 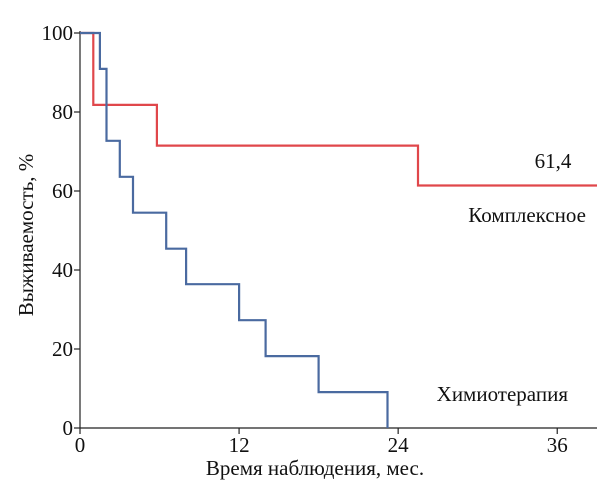 What do you see at coordinates (315, 468) in the screenshot?
I see `x-axis-title: Время наблюдения, мес.` at bounding box center [315, 468].